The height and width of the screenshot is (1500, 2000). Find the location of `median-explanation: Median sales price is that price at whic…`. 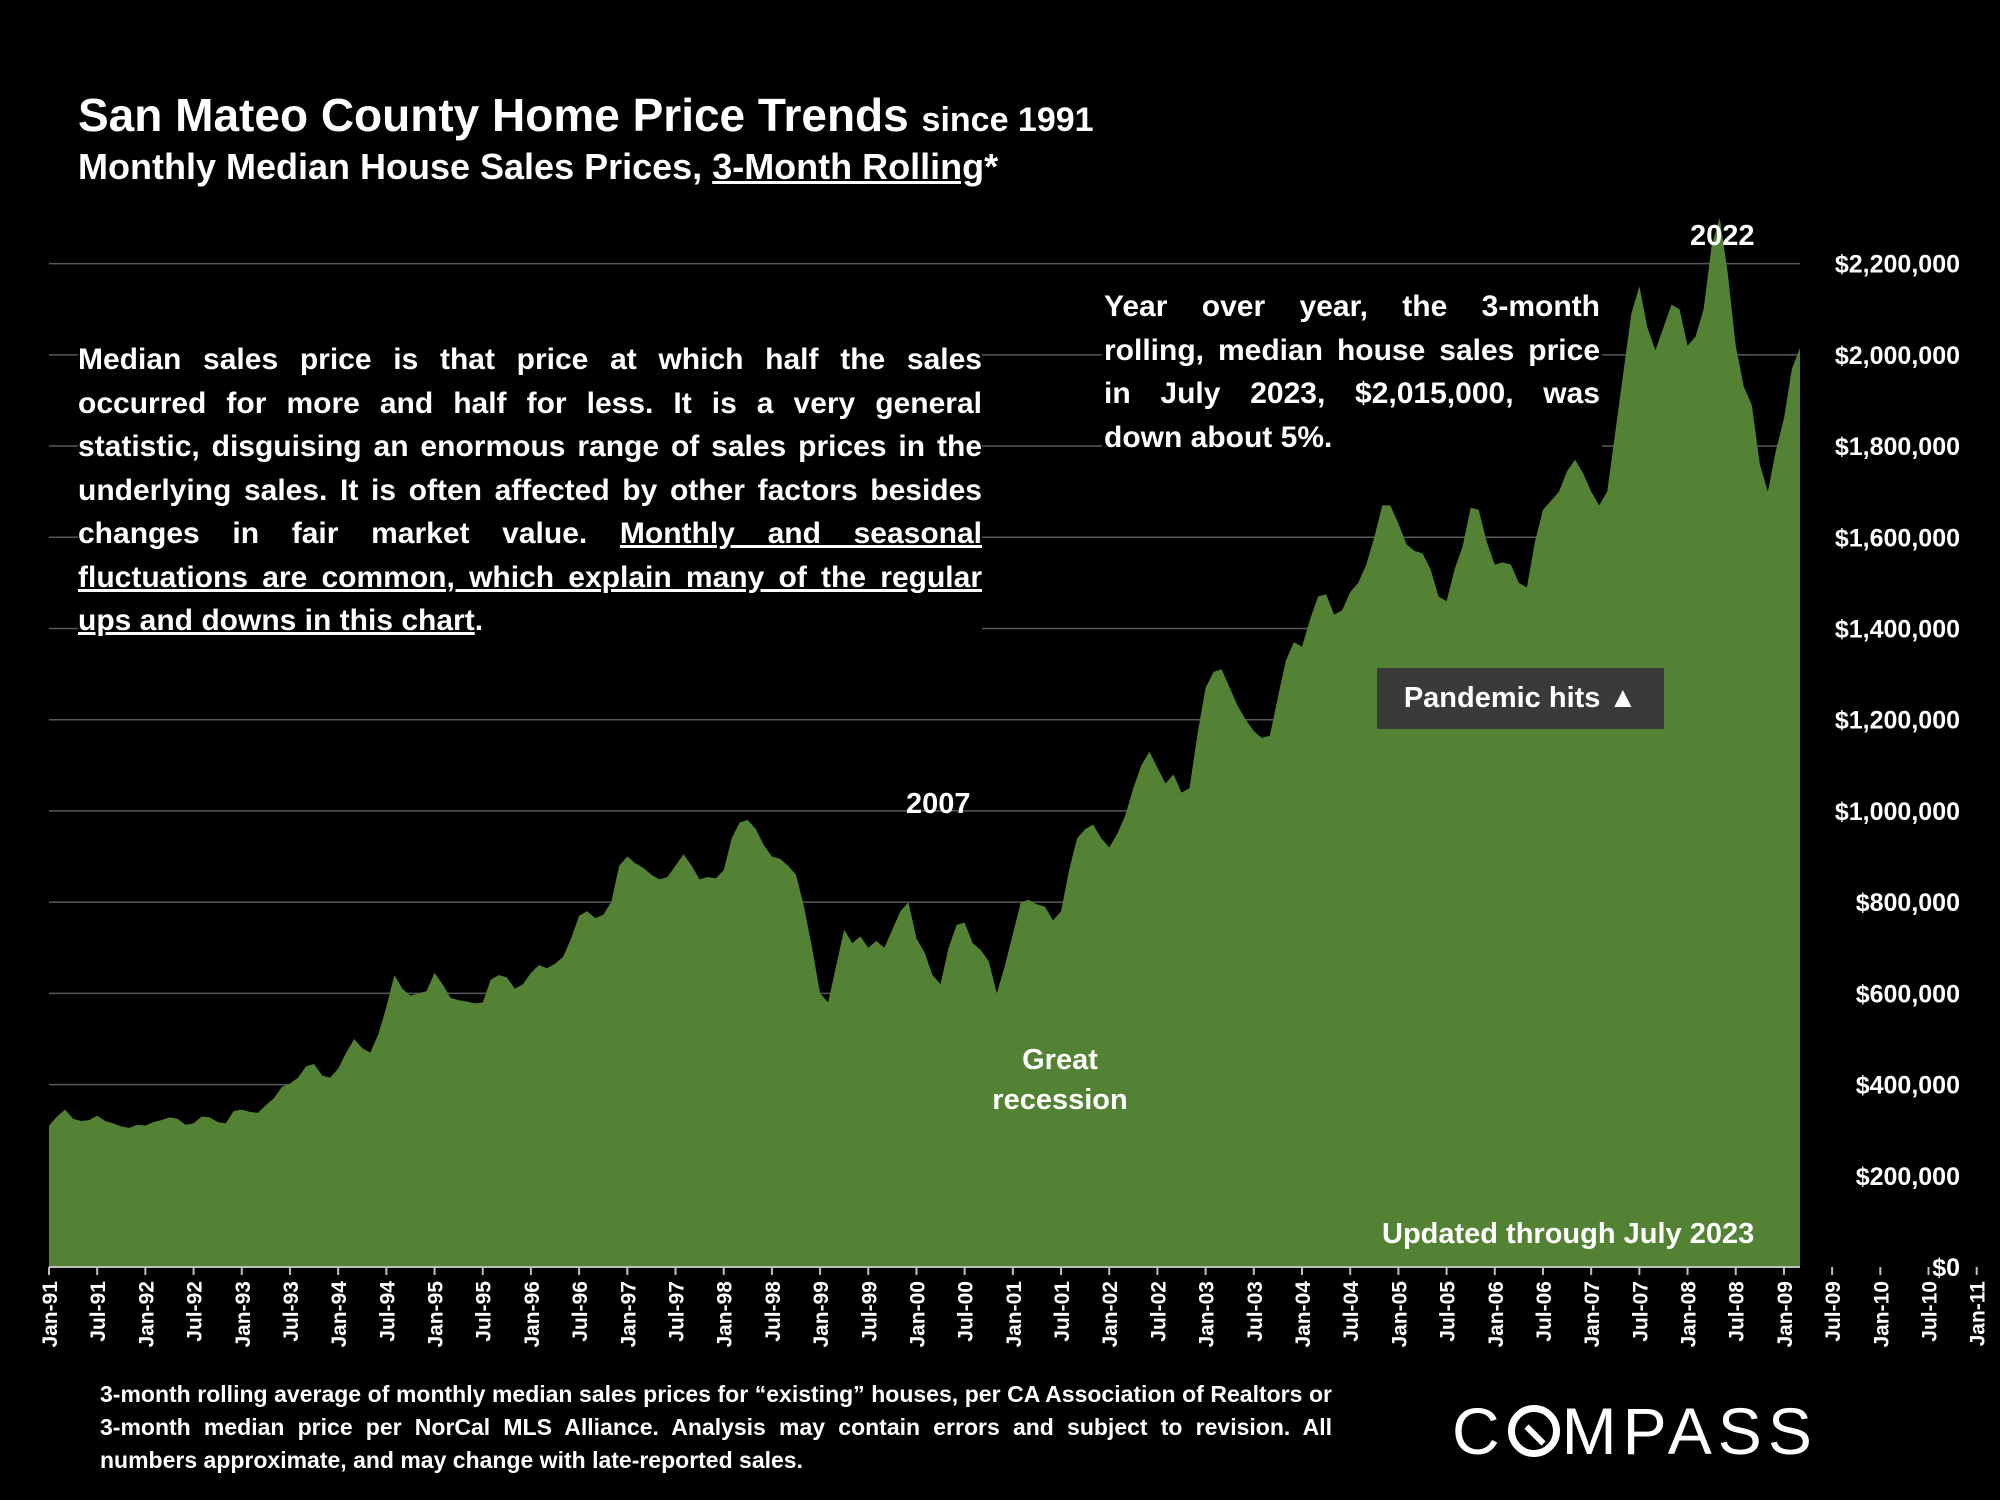

median-explanation: Median sales price is that price at whic… is located at coordinates (530, 490).